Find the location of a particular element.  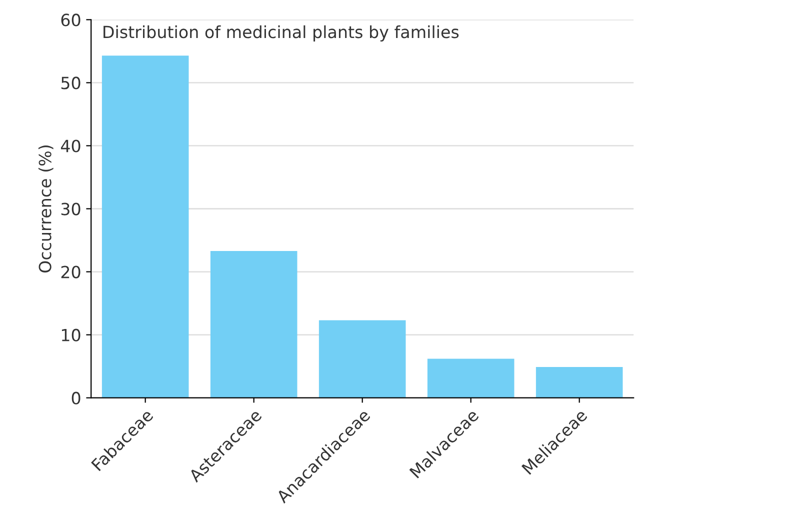

y-tick-label: 30 is located at coordinates (70, 209).